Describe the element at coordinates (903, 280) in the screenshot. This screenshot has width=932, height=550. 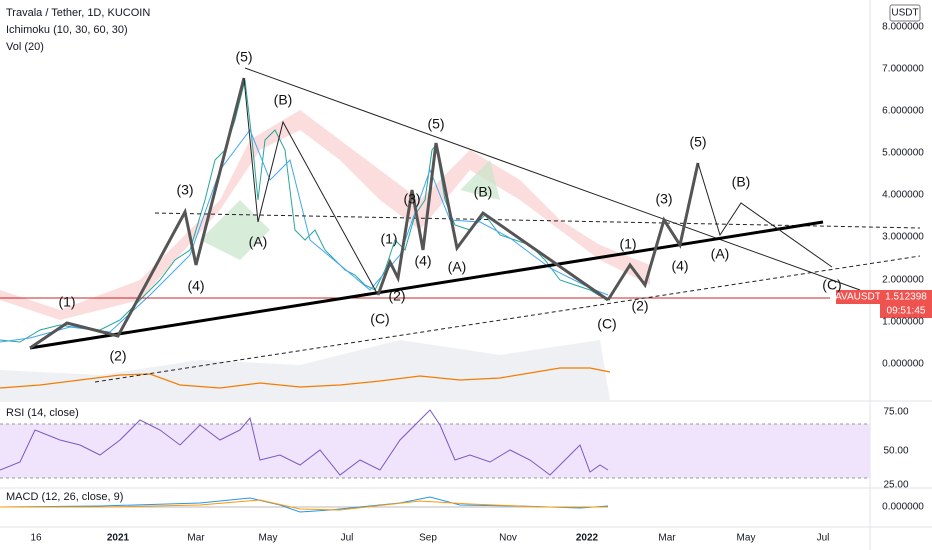
I see `price-tick: 2.000000` at that location.